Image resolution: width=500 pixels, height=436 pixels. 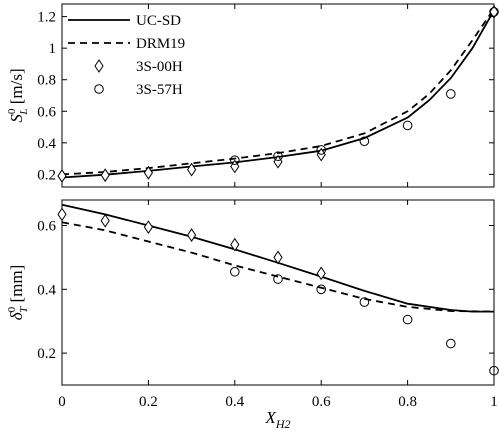 I want to click on y-axis-label-unit: [mm], so click(x=16, y=286).